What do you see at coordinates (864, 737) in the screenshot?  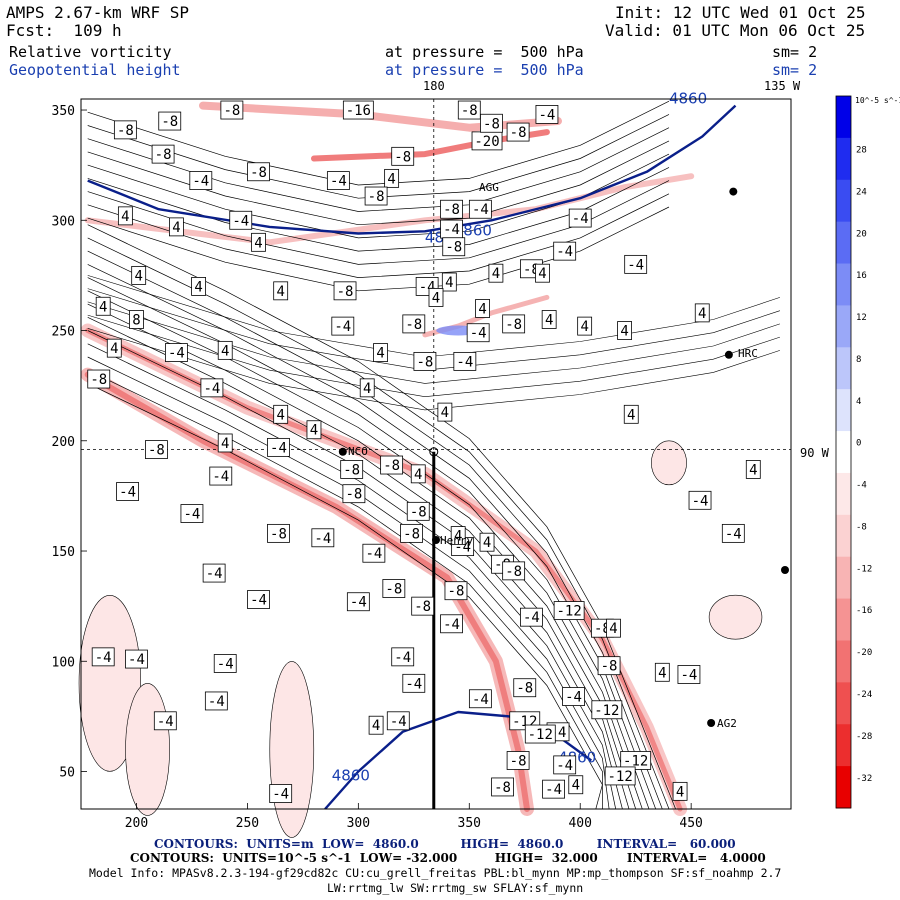 I see `colorbar-tick-label: -28` at bounding box center [864, 737].